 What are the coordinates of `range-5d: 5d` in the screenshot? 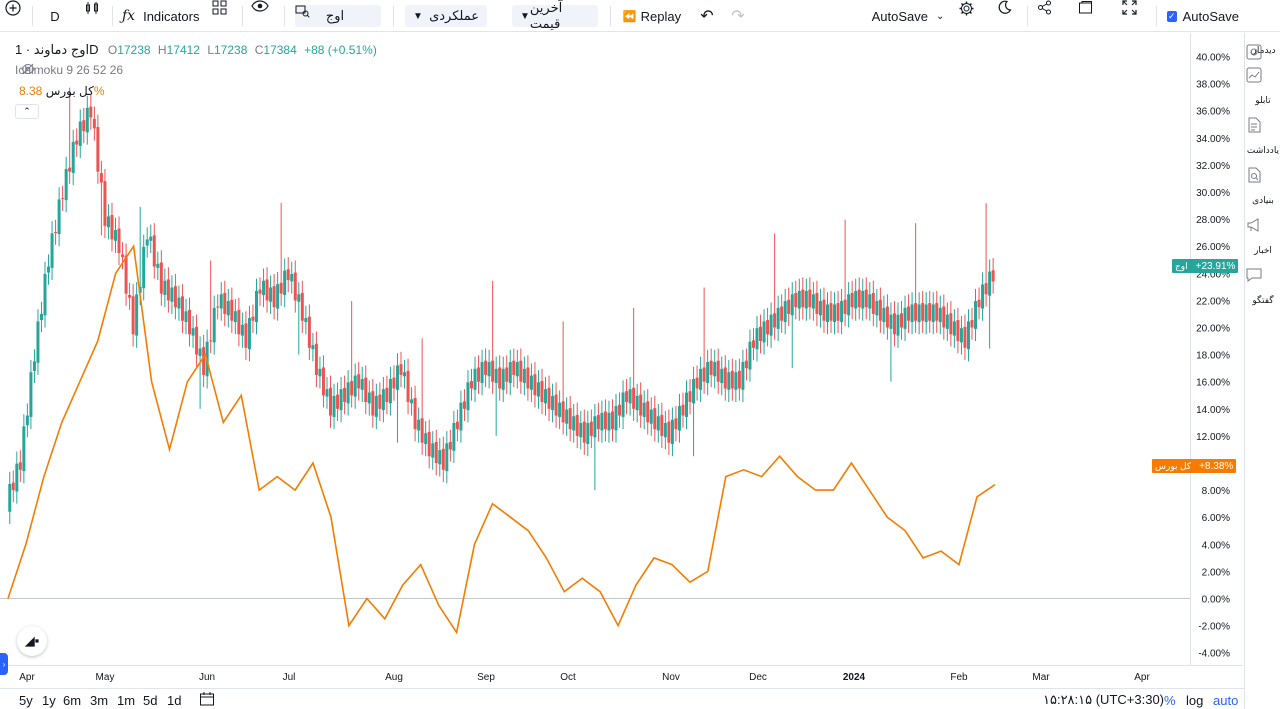 It's located at (150, 700).